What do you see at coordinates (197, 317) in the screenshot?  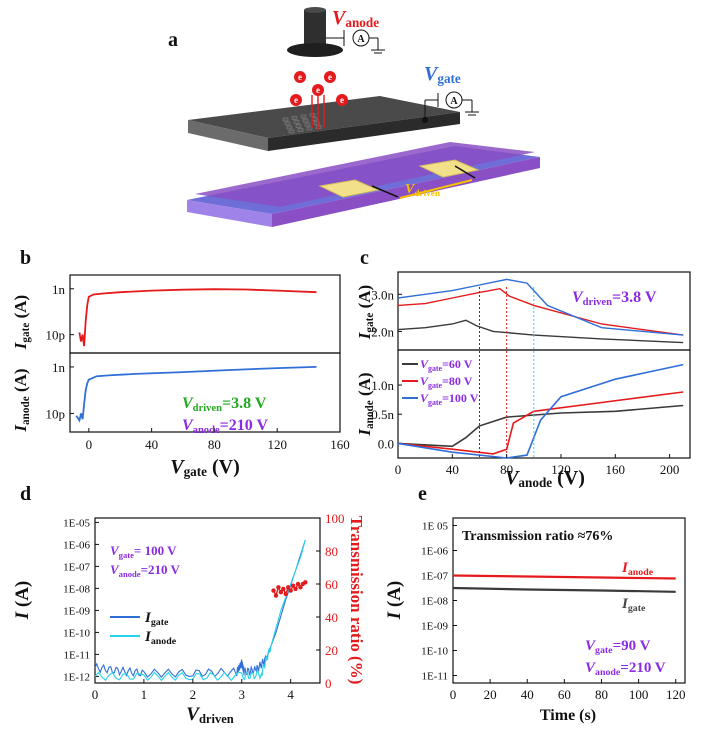 I see `series-igate-b` at bounding box center [197, 317].